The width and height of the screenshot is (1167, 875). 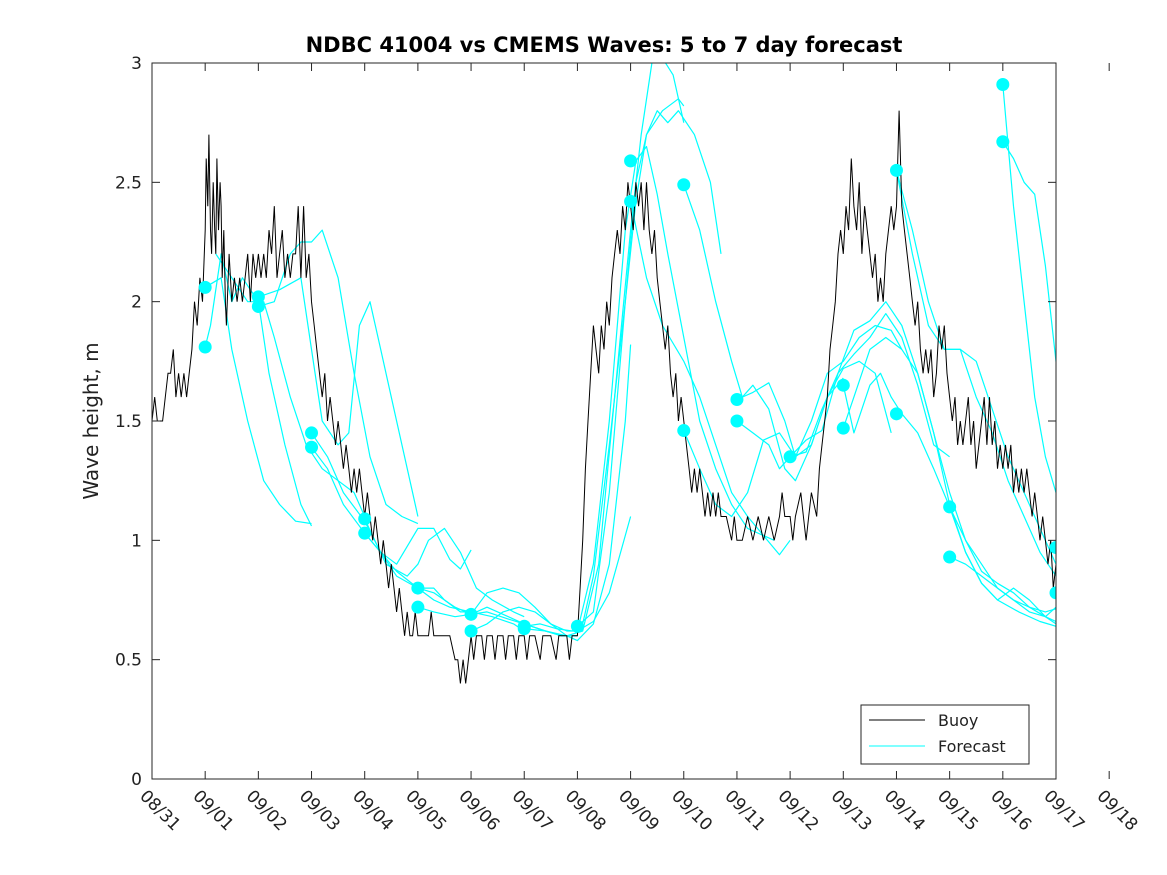 What do you see at coordinates (136, 64) in the screenshot?
I see `y-tick-label-6: 3` at bounding box center [136, 64].